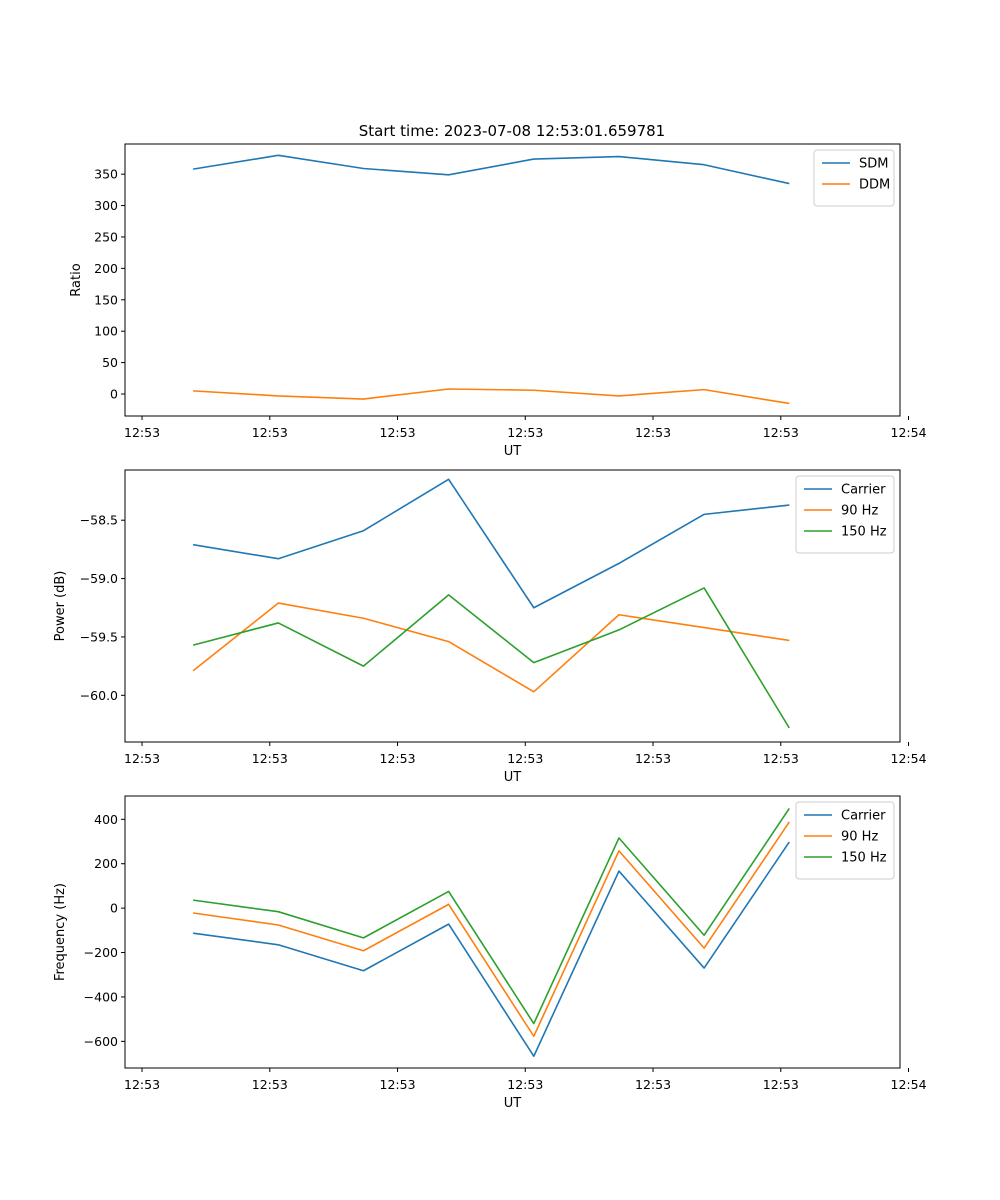 The width and height of the screenshot is (1000, 1200). Describe the element at coordinates (491, 169) in the screenshot. I see `series-line-sdm` at that location.